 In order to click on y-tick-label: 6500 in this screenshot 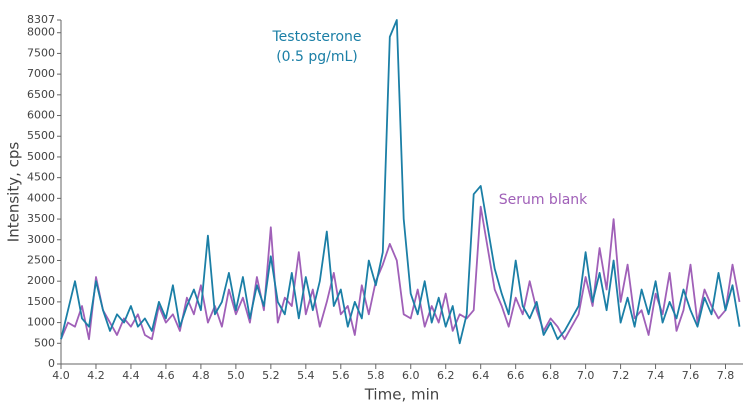, I will do `click(41, 94)`.